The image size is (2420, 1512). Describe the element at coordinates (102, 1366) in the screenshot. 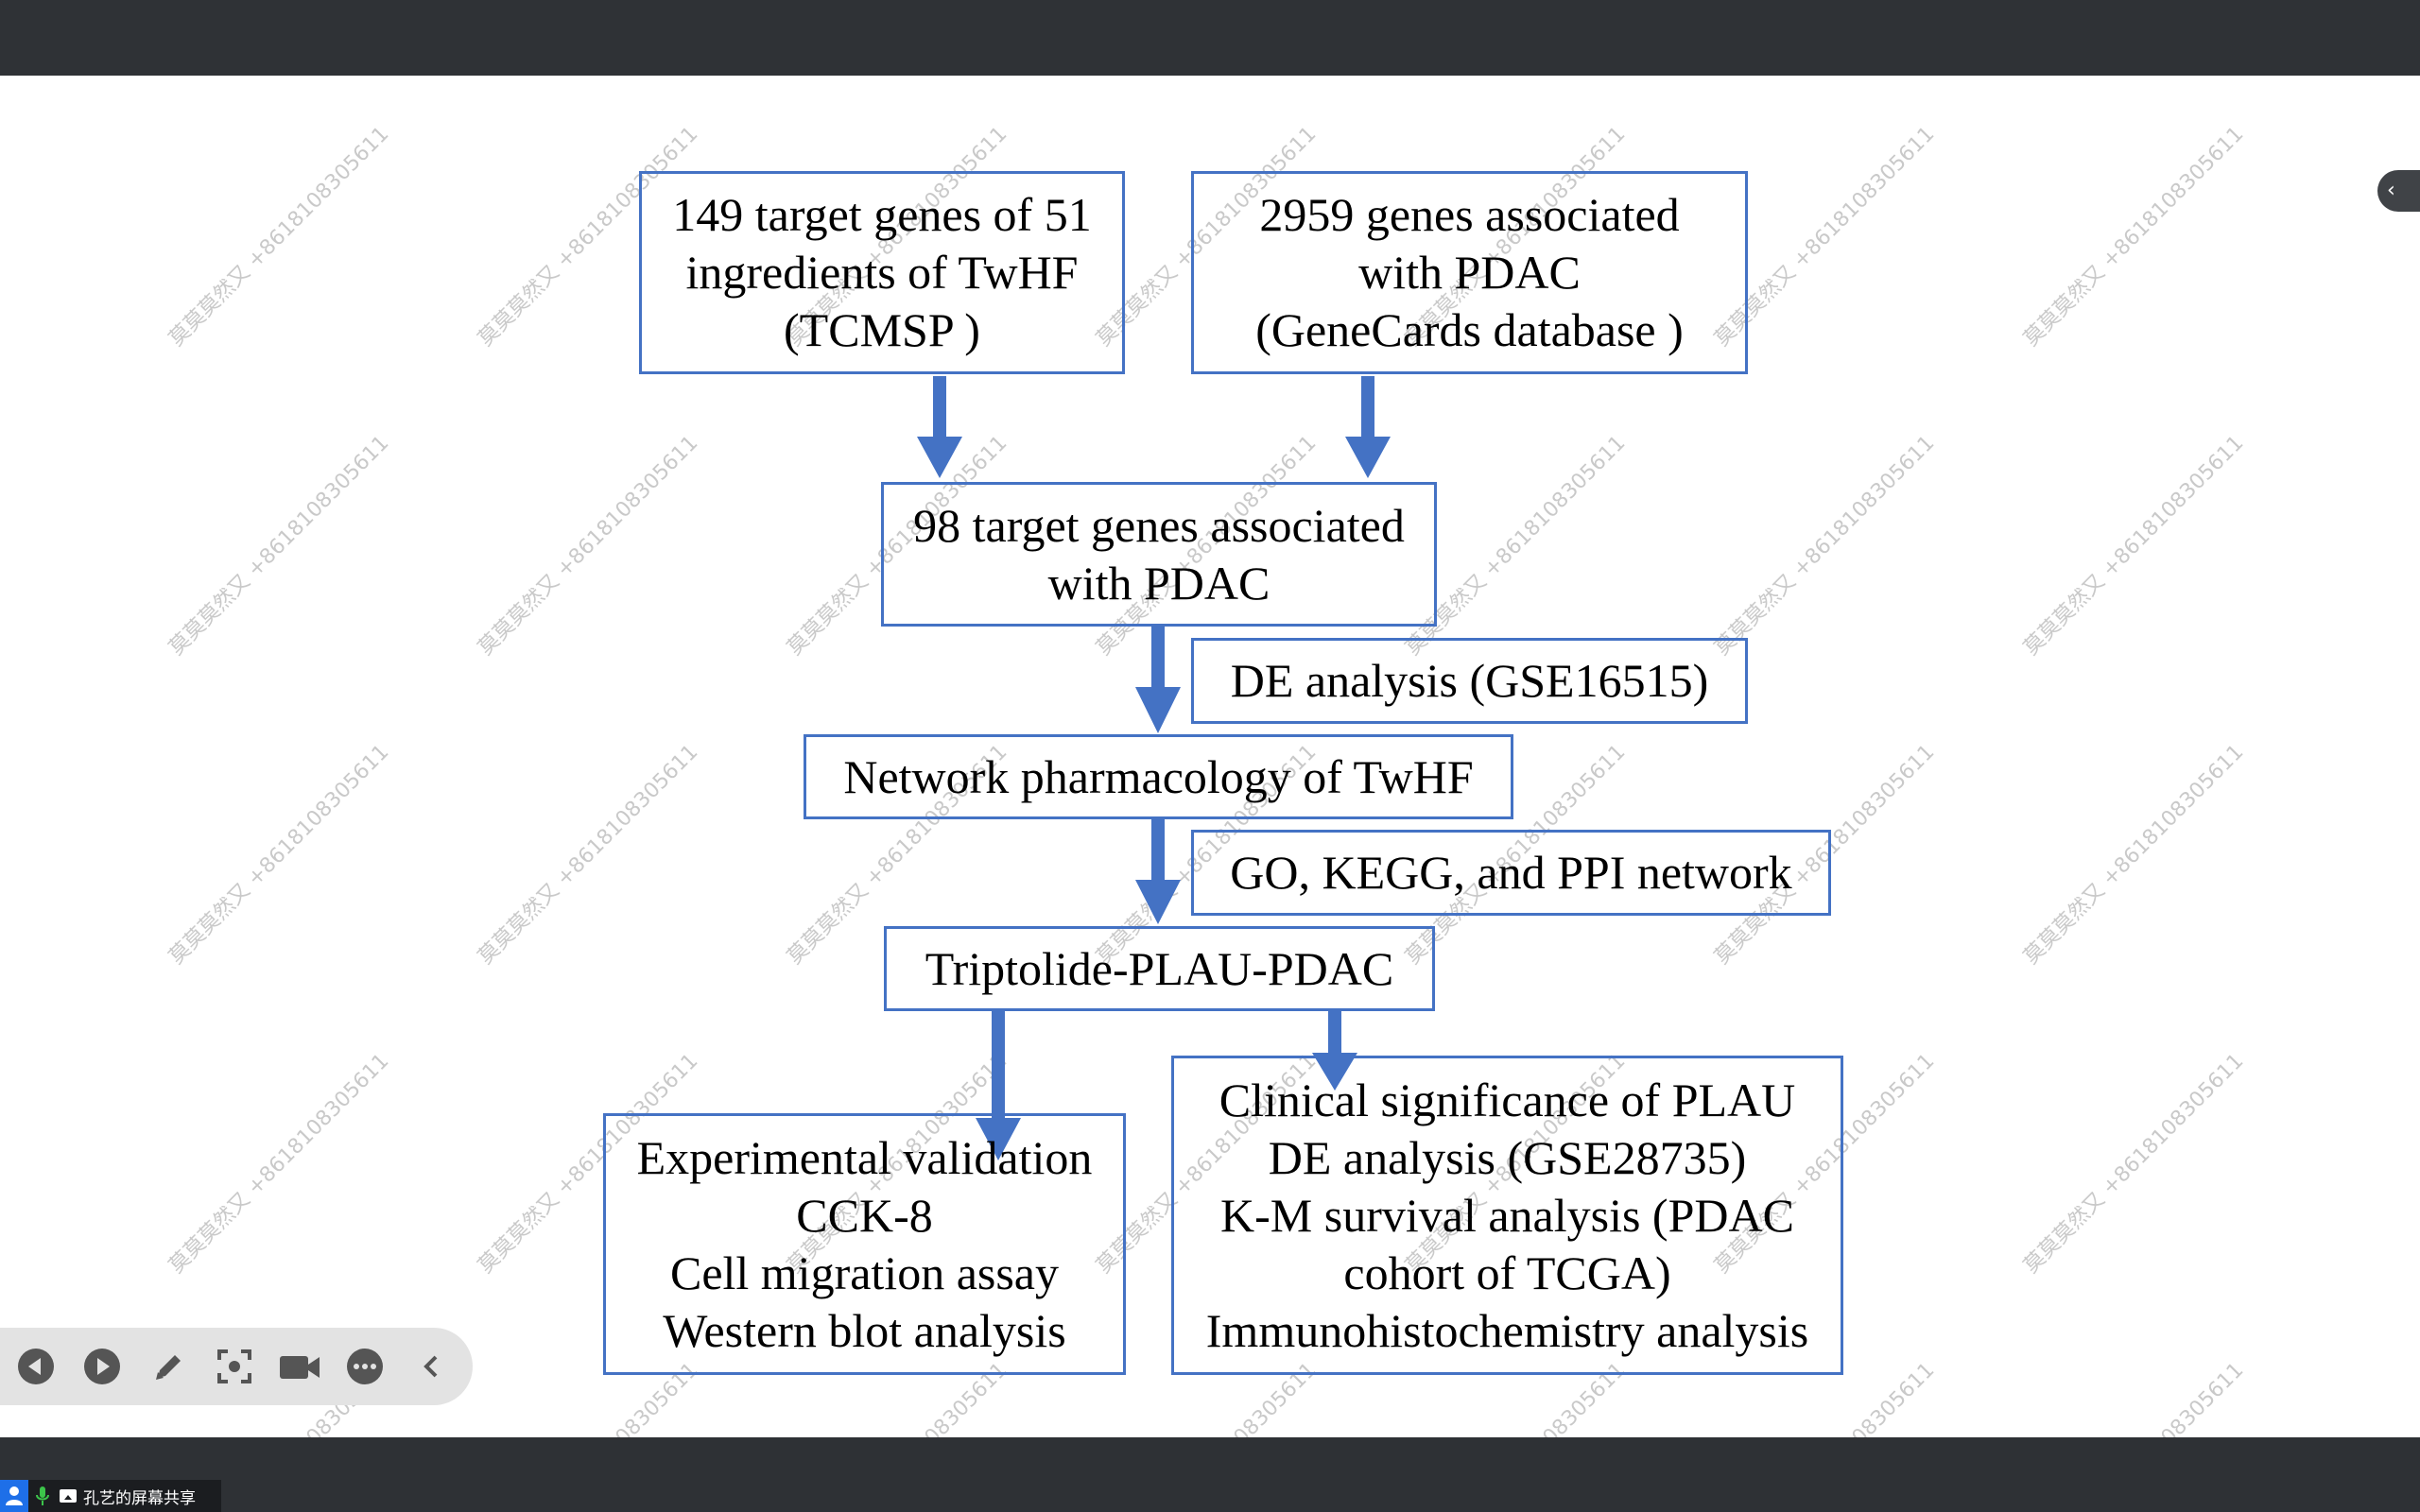

I see `next-icon` at that location.